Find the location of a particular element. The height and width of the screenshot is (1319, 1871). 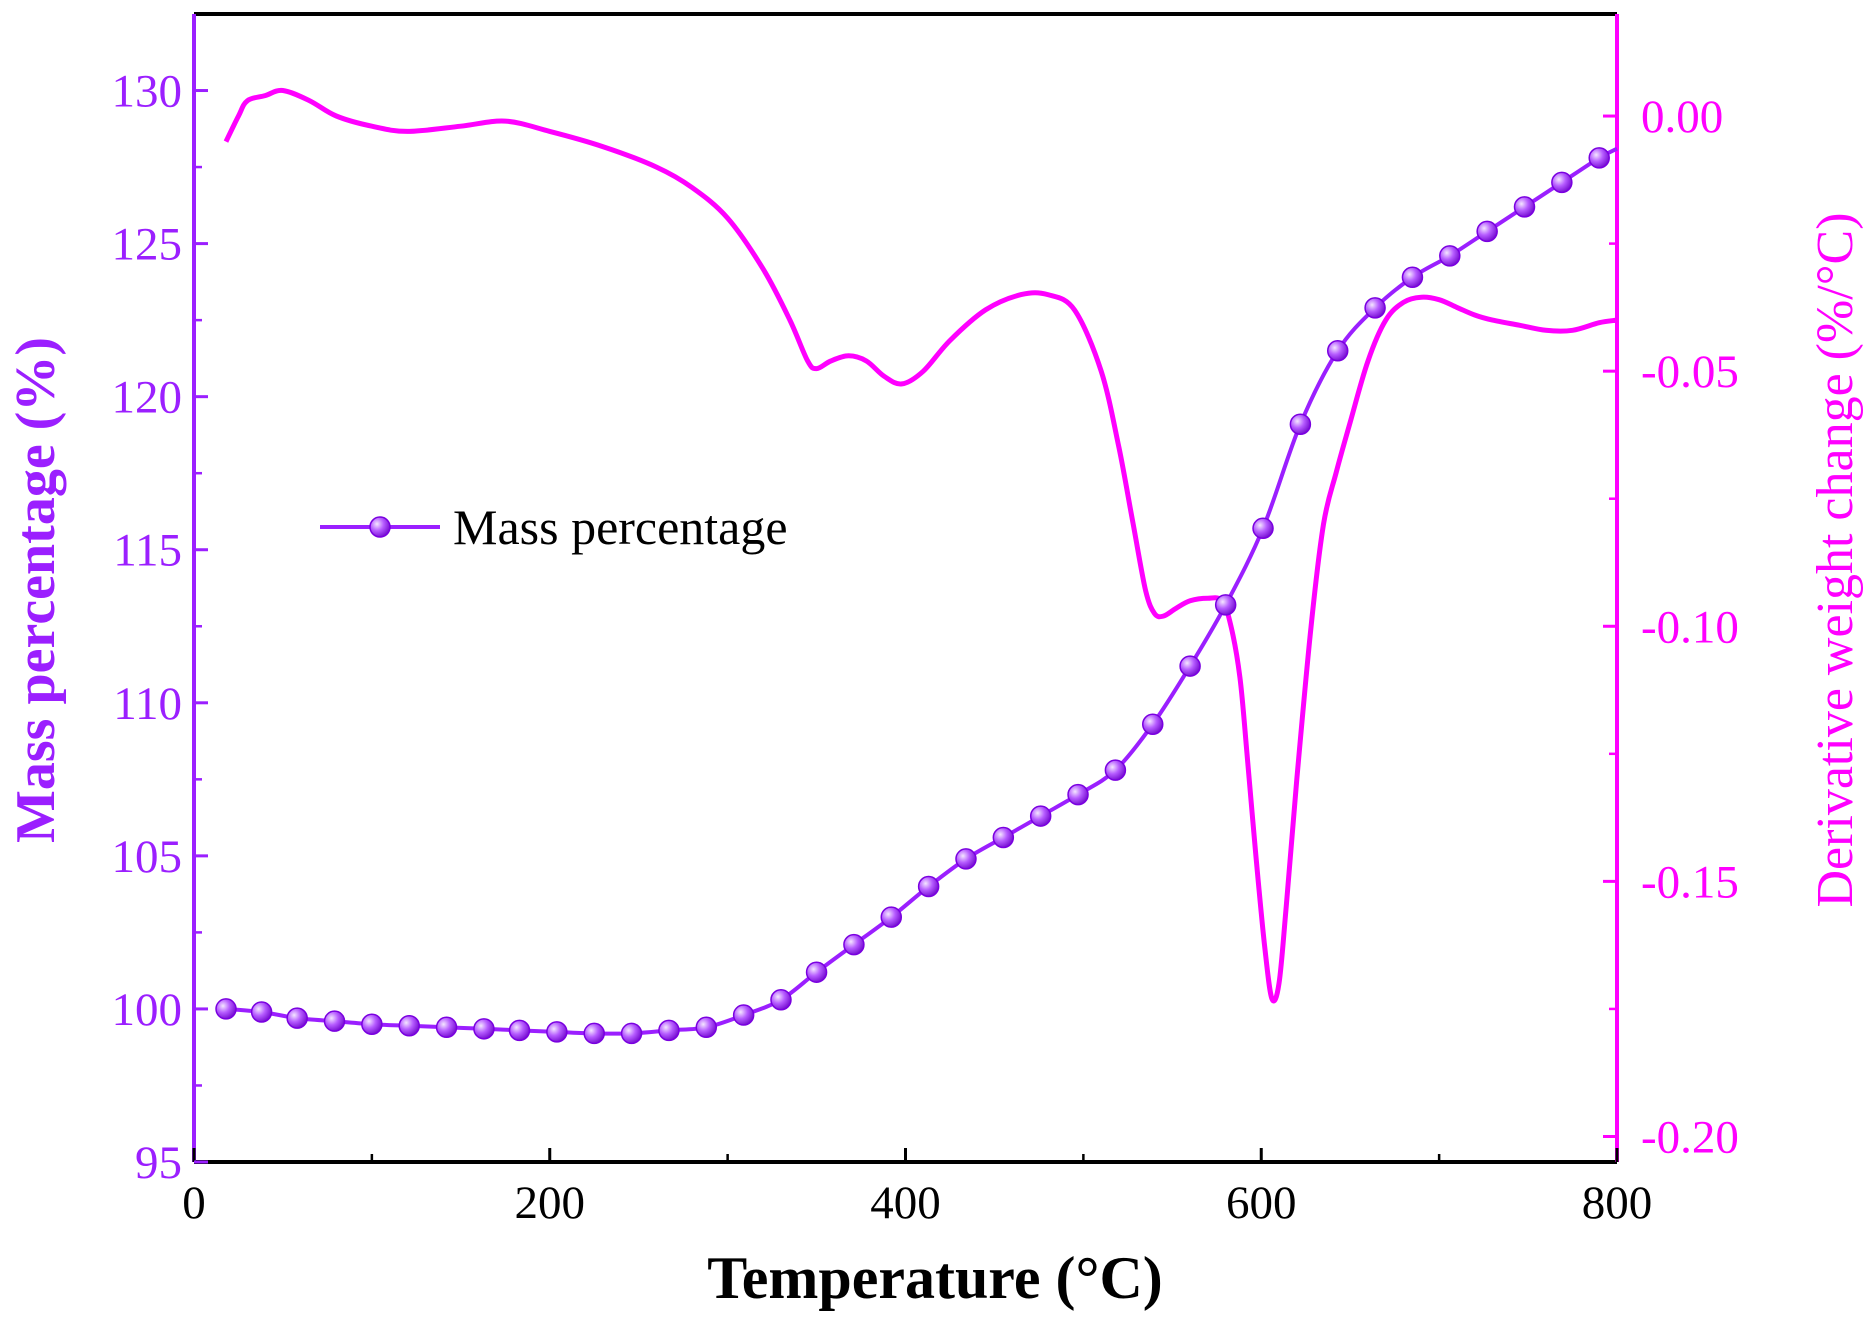

x-tick-label: 200 is located at coordinates (550, 1203).